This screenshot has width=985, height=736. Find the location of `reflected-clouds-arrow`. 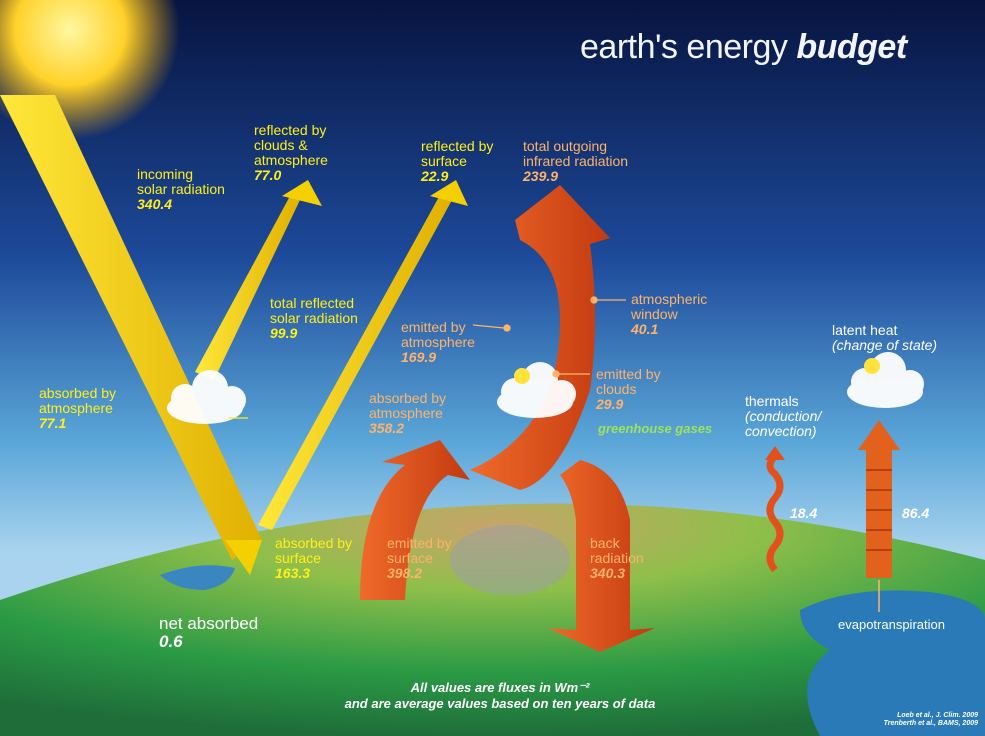

reflected-clouds-arrow is located at coordinates (247, 288).